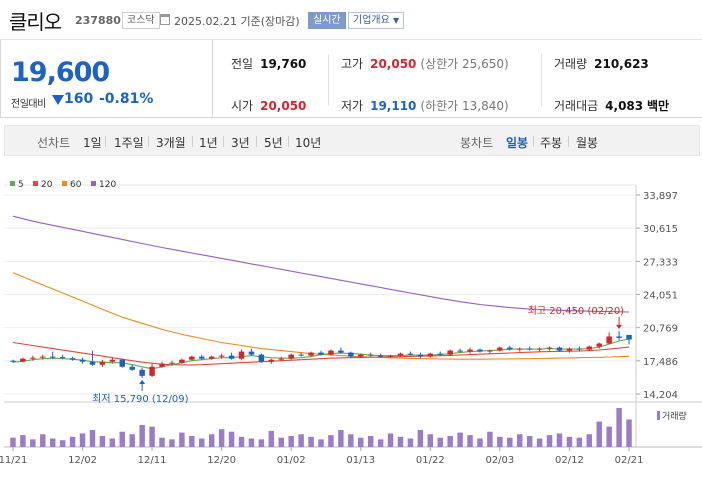  I want to click on change-label: 전일대비, so click(28, 104).